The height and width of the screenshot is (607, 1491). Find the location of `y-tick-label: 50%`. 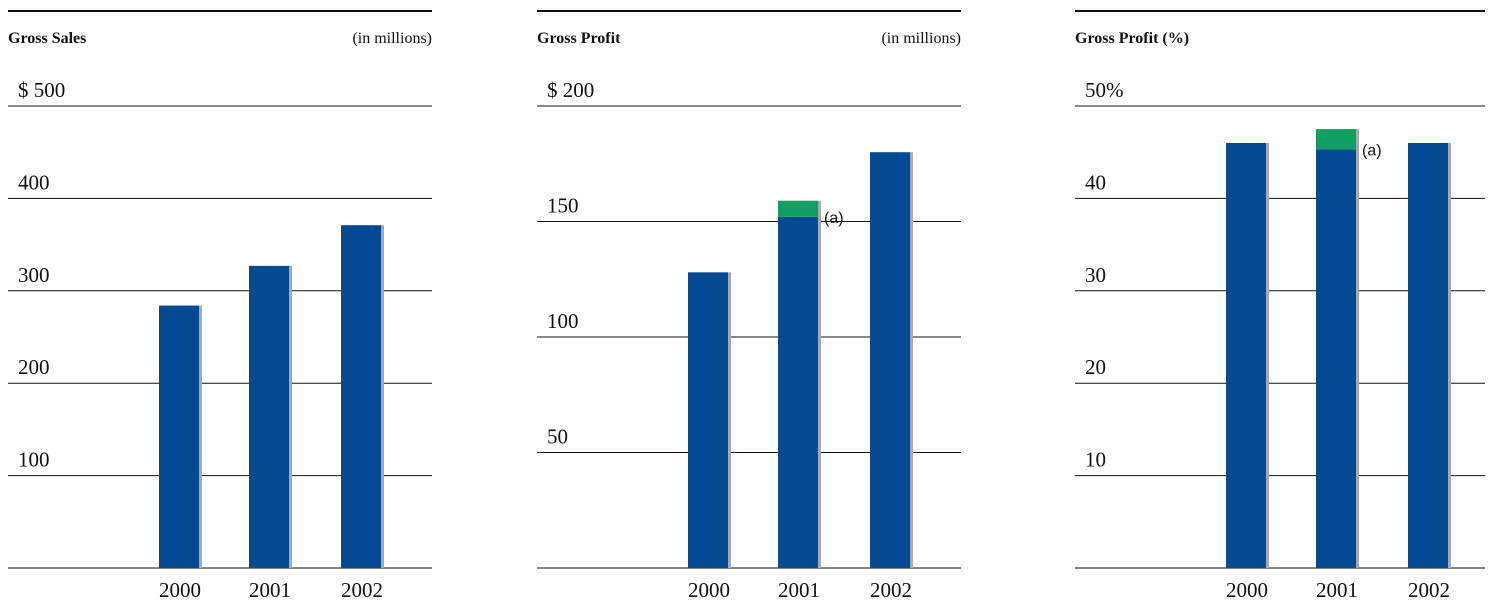

y-tick-label: 50% is located at coordinates (1104, 90).